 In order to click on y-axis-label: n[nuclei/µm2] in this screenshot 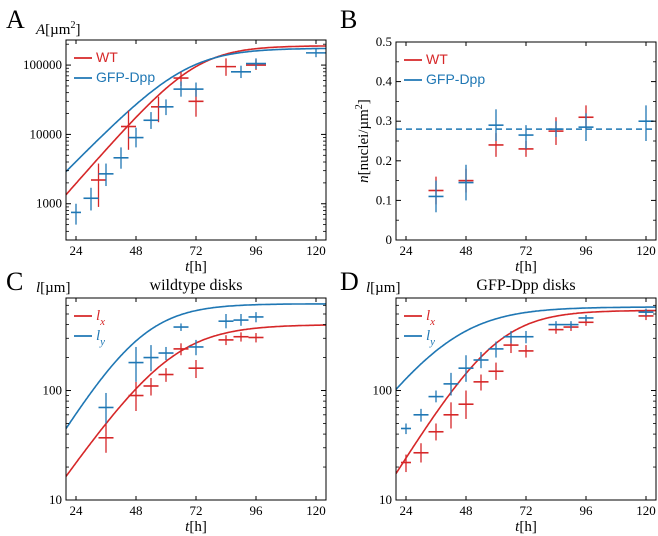, I will do `click(363, 141)`.